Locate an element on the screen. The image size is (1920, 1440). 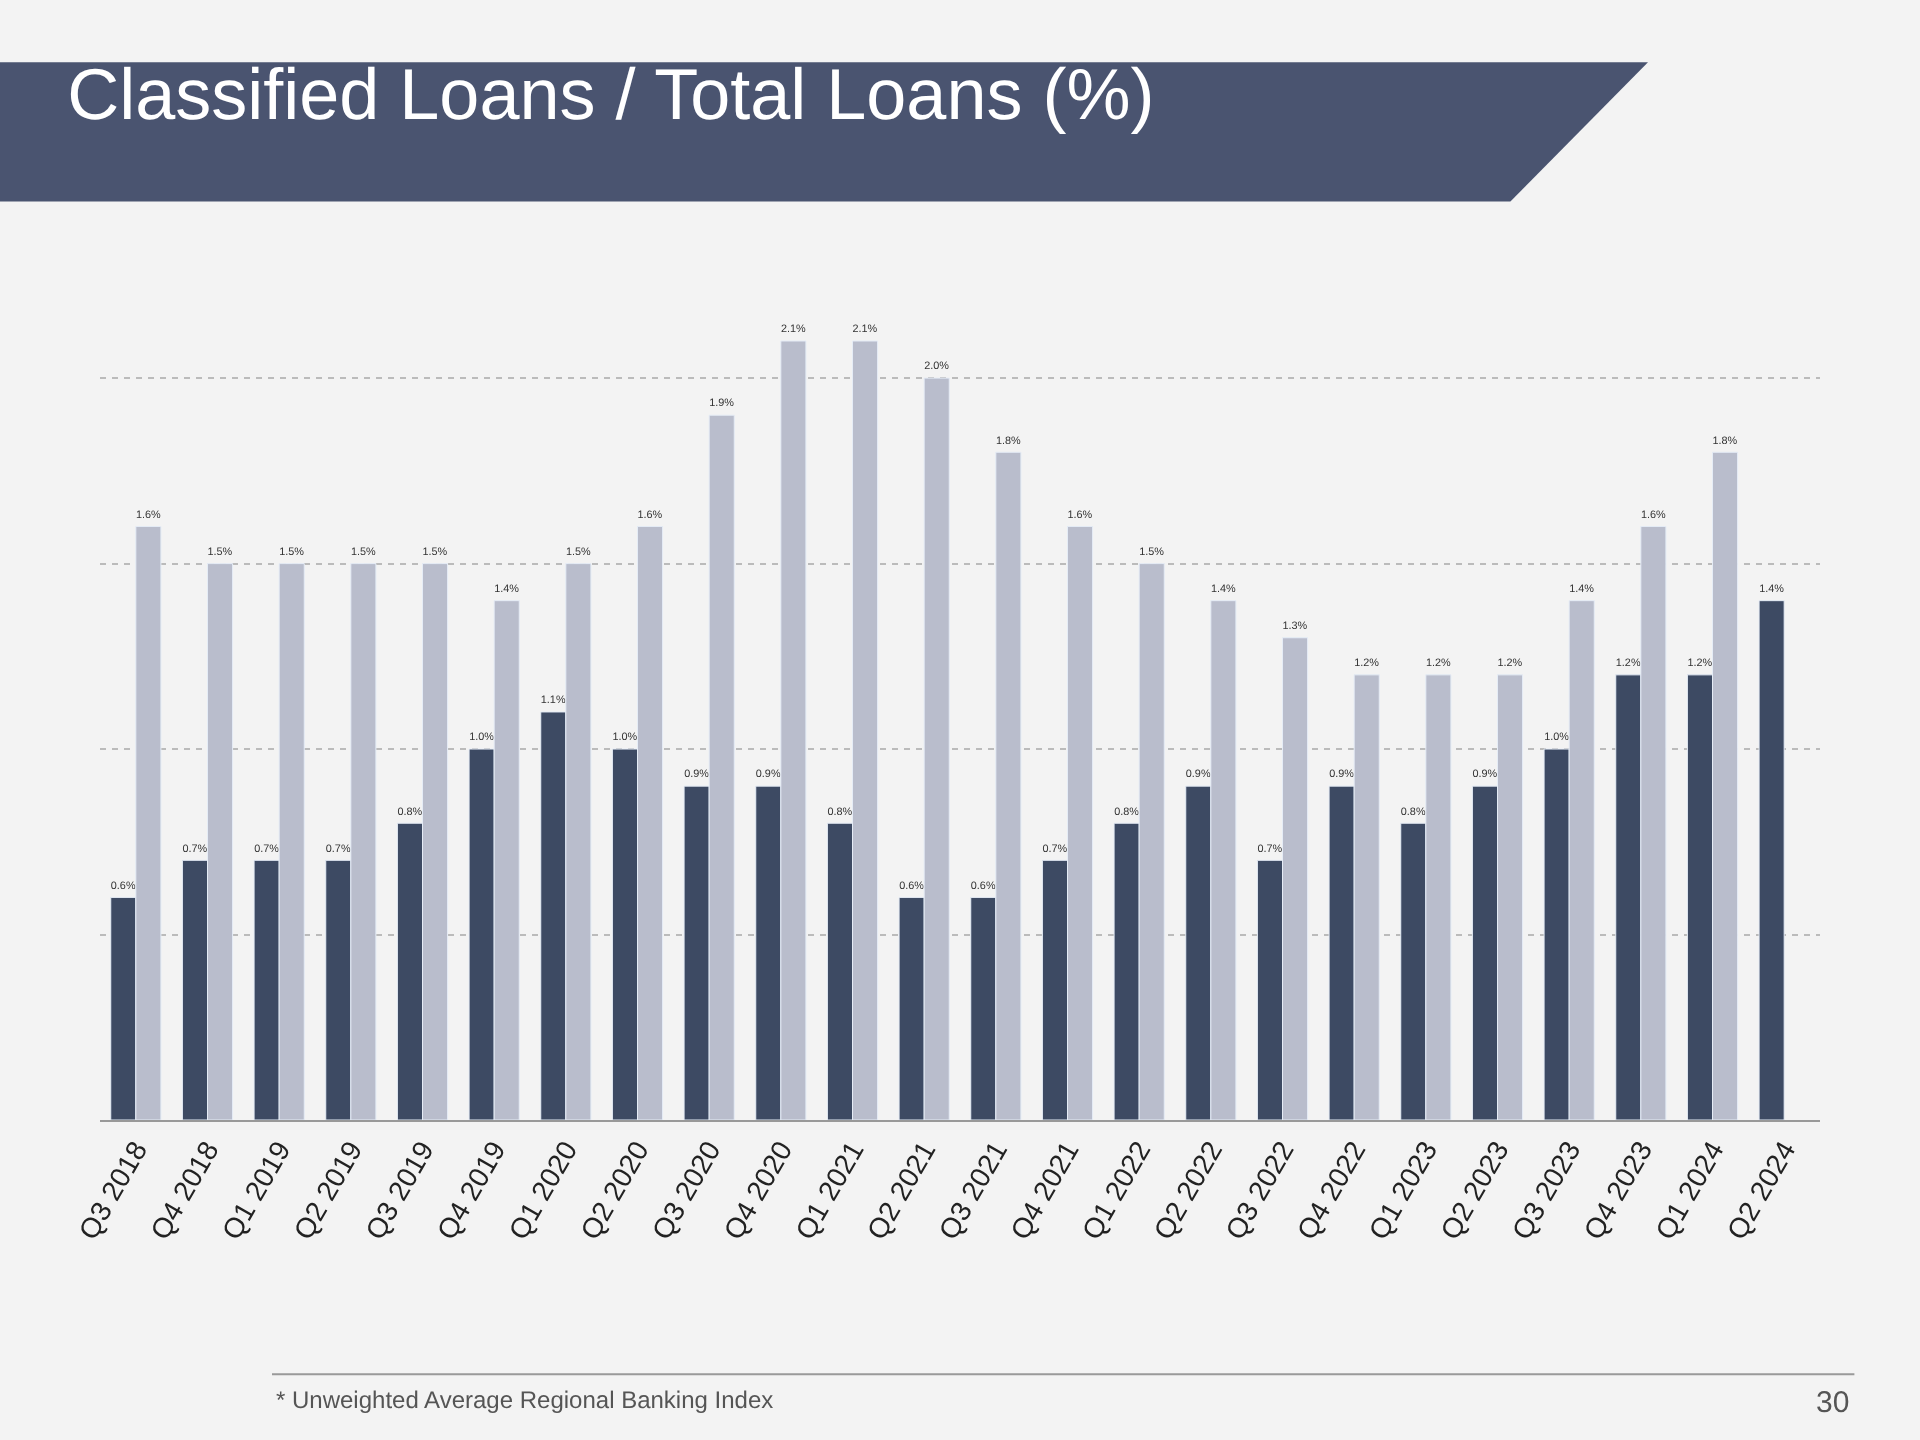
text: 30 is located at coordinates (1833, 1403).